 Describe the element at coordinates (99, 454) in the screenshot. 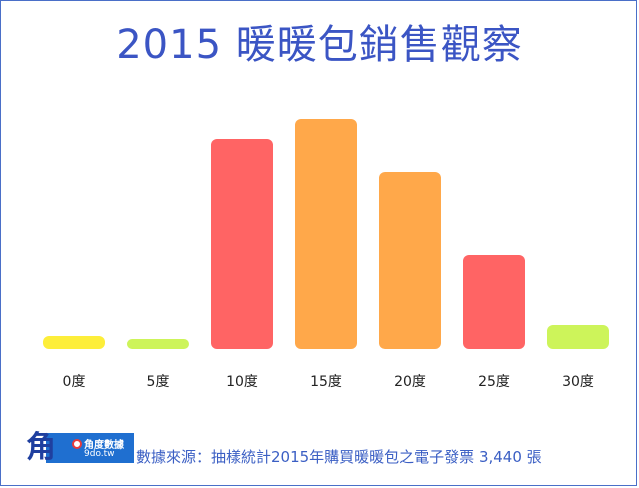

I see `logo-url: 9do.tw` at that location.